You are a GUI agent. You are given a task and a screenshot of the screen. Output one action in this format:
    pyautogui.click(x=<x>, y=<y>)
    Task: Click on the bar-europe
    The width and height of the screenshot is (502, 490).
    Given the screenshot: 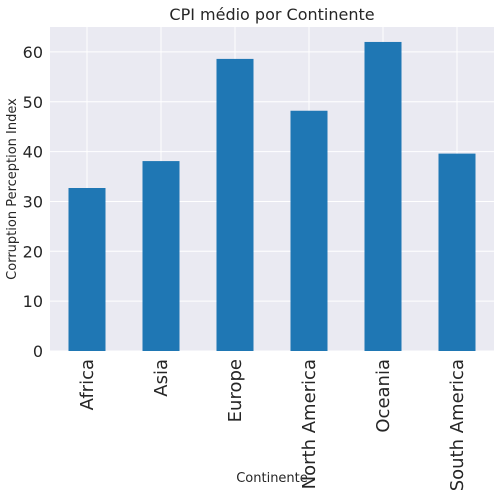 What is the action you would take?
    pyautogui.click(x=235, y=204)
    